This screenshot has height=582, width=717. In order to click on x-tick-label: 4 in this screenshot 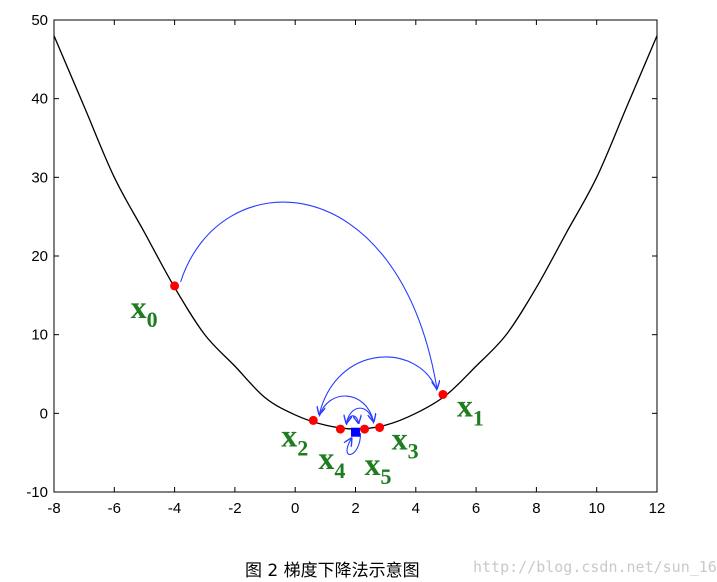, I will do `click(416, 508)`.